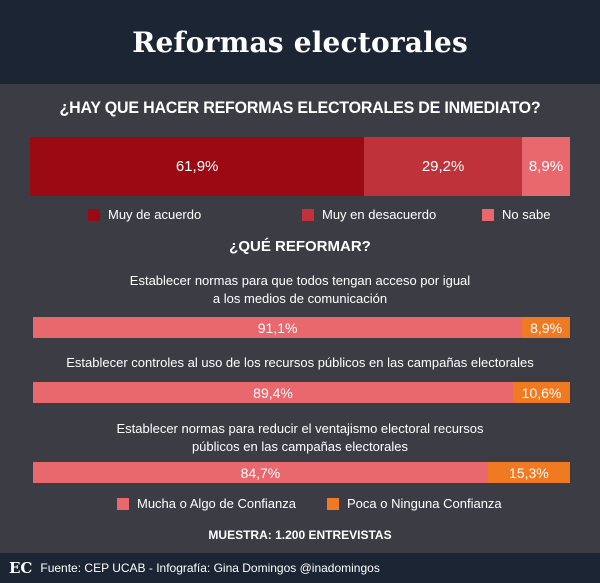  What do you see at coordinates (546, 327) in the screenshot?
I see `chart2-segment: 8,9%` at bounding box center [546, 327].